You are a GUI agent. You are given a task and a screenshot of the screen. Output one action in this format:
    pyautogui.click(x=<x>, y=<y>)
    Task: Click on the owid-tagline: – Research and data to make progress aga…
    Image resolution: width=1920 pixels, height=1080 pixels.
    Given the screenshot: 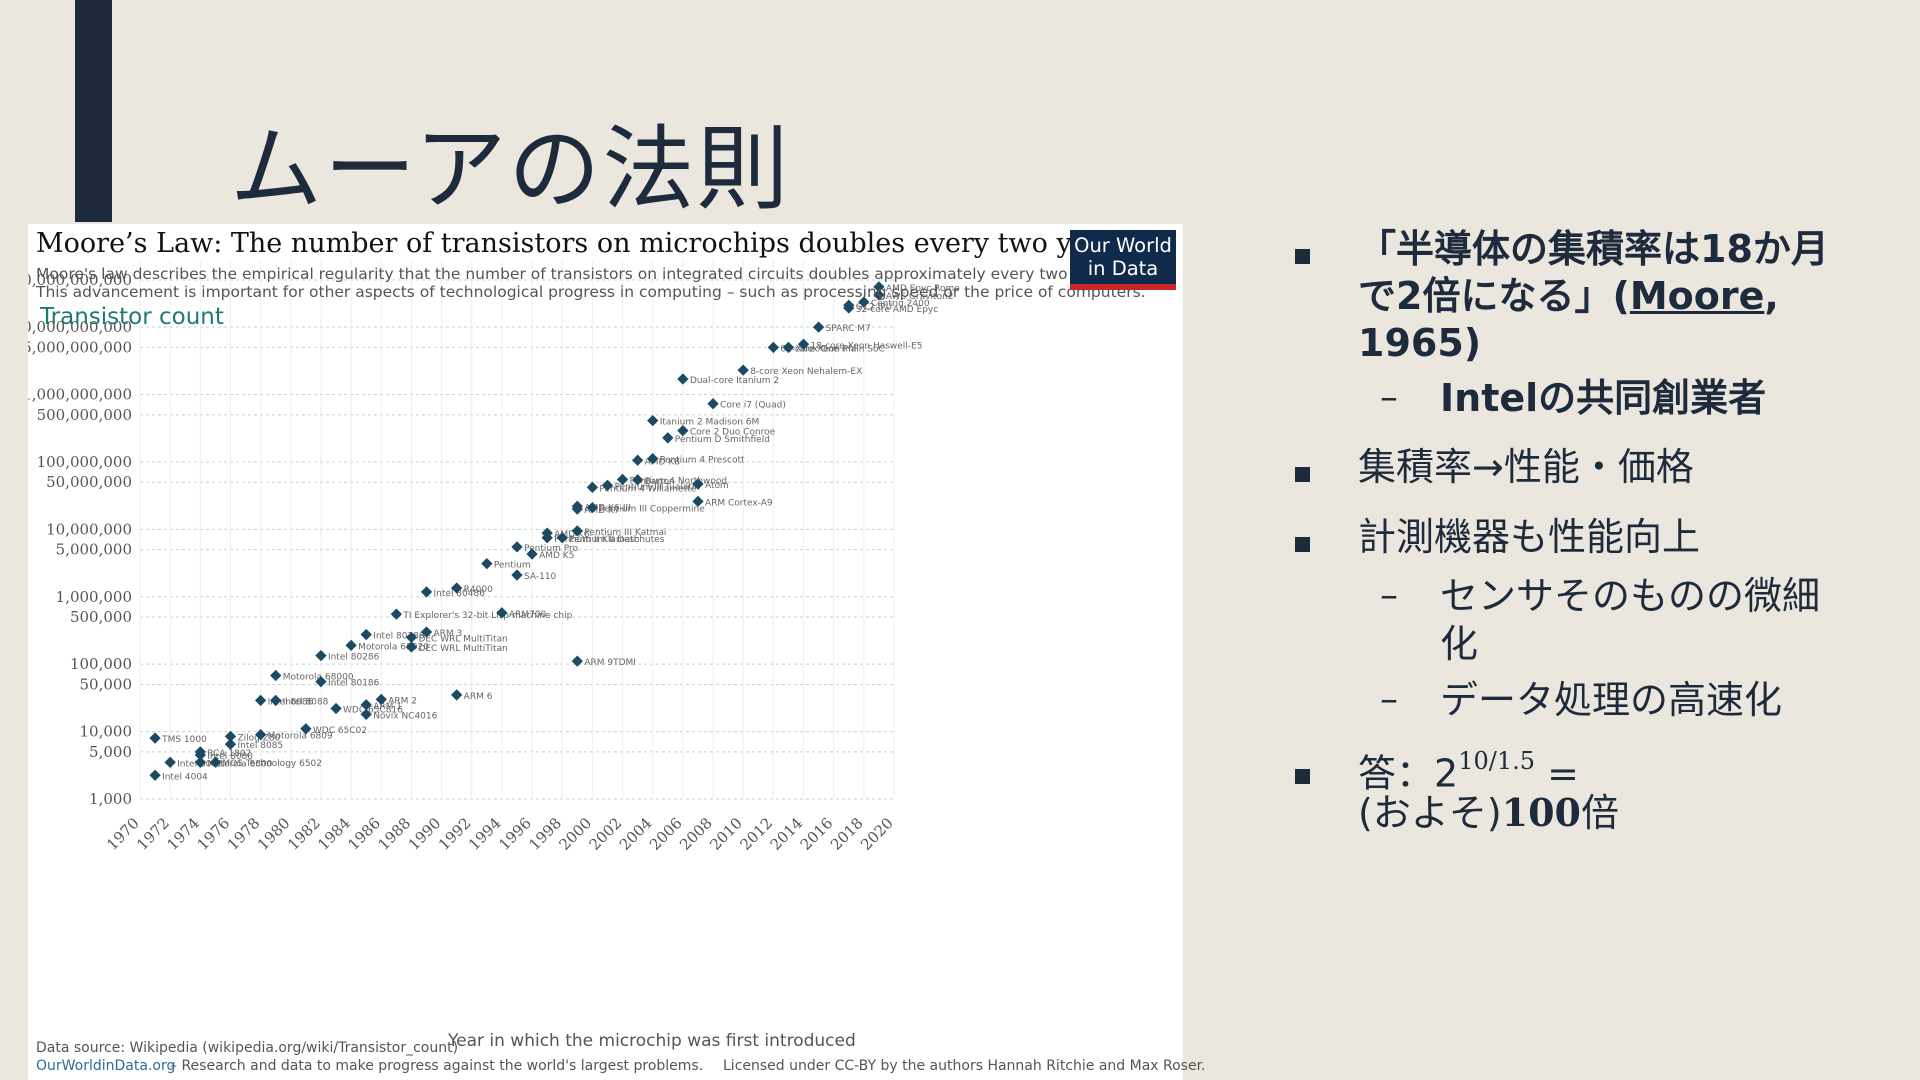 What is the action you would take?
    pyautogui.click(x=437, y=1066)
    